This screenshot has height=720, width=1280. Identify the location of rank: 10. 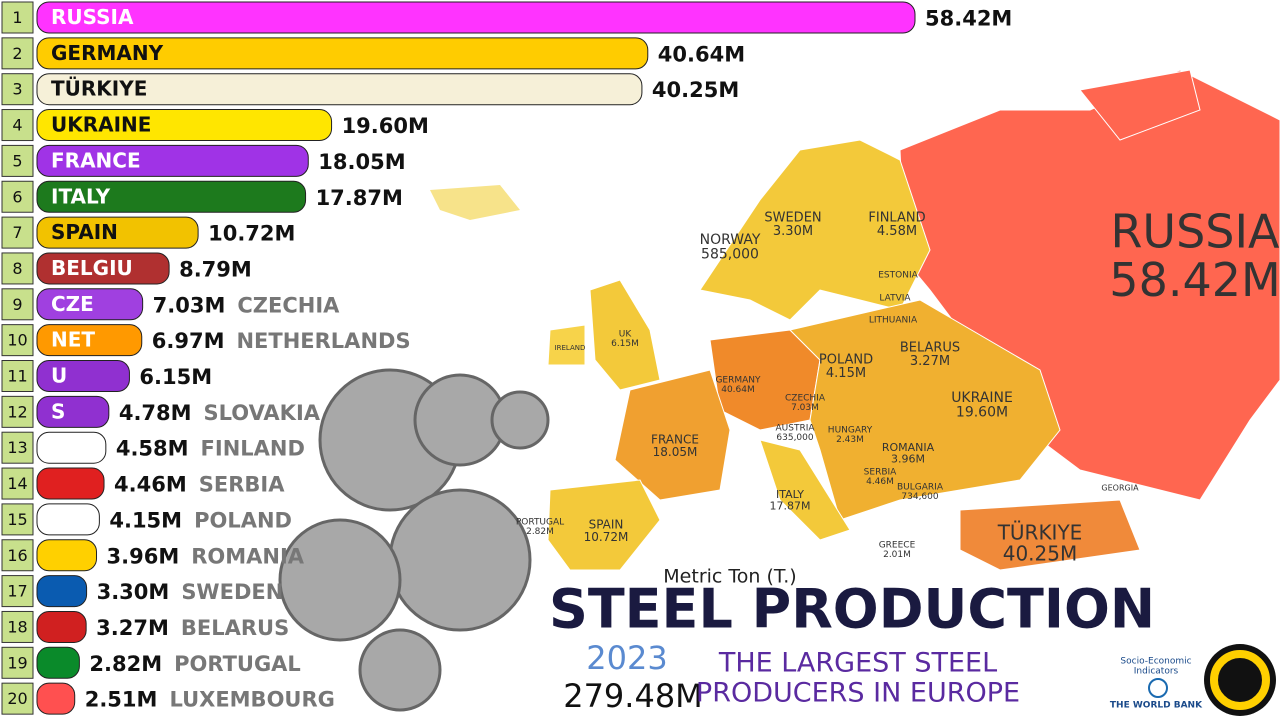
(17, 340).